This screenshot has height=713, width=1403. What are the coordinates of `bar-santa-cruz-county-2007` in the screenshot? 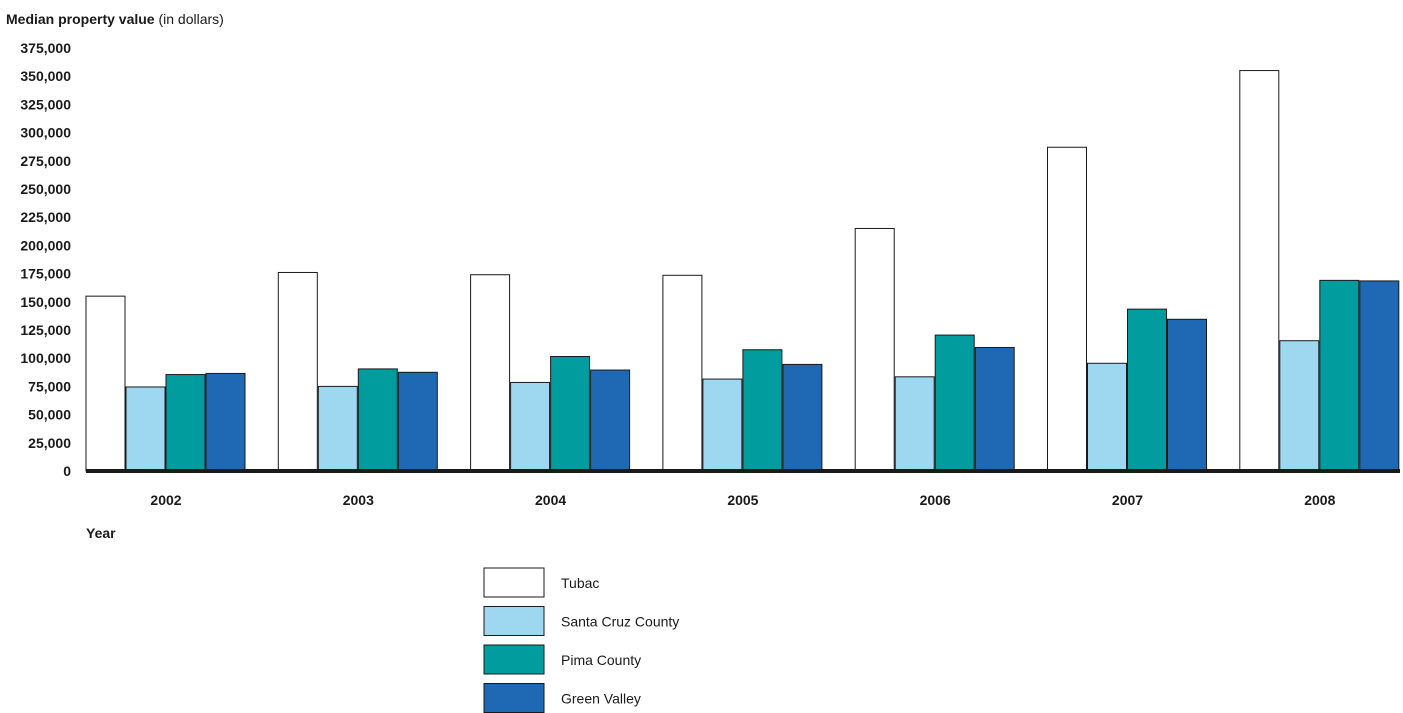 It's located at (1107, 417).